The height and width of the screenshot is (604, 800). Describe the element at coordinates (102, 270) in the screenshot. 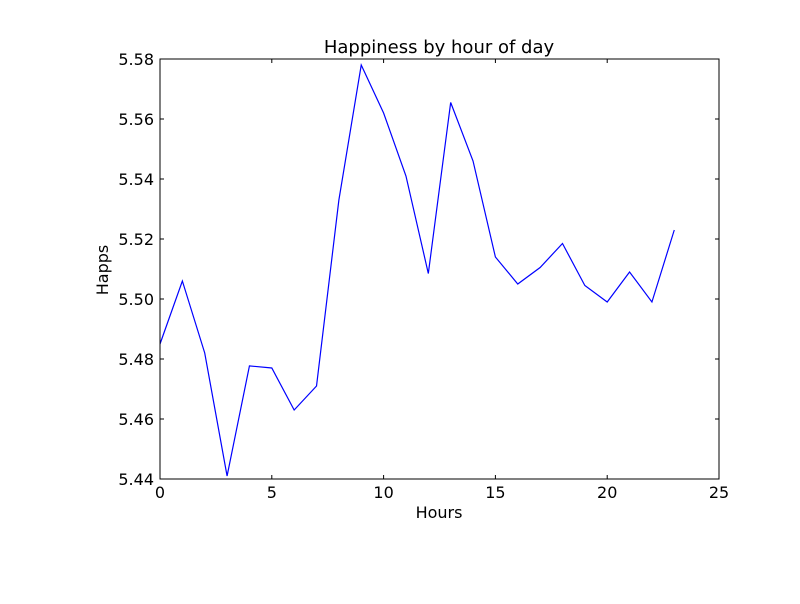

I see `y-axis-label: Happs` at that location.